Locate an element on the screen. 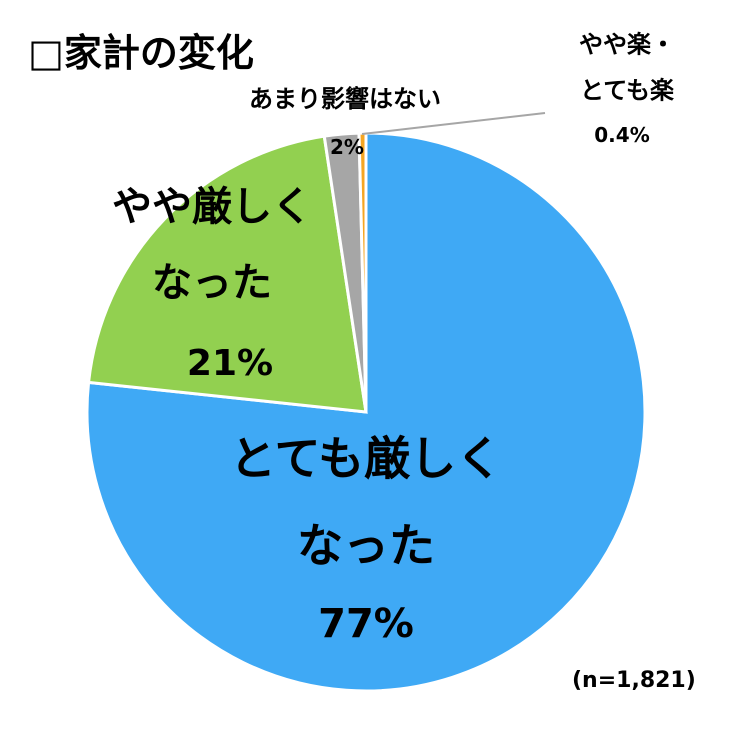  category-label: やや楽・ とても楽 is located at coordinates (627, 67).